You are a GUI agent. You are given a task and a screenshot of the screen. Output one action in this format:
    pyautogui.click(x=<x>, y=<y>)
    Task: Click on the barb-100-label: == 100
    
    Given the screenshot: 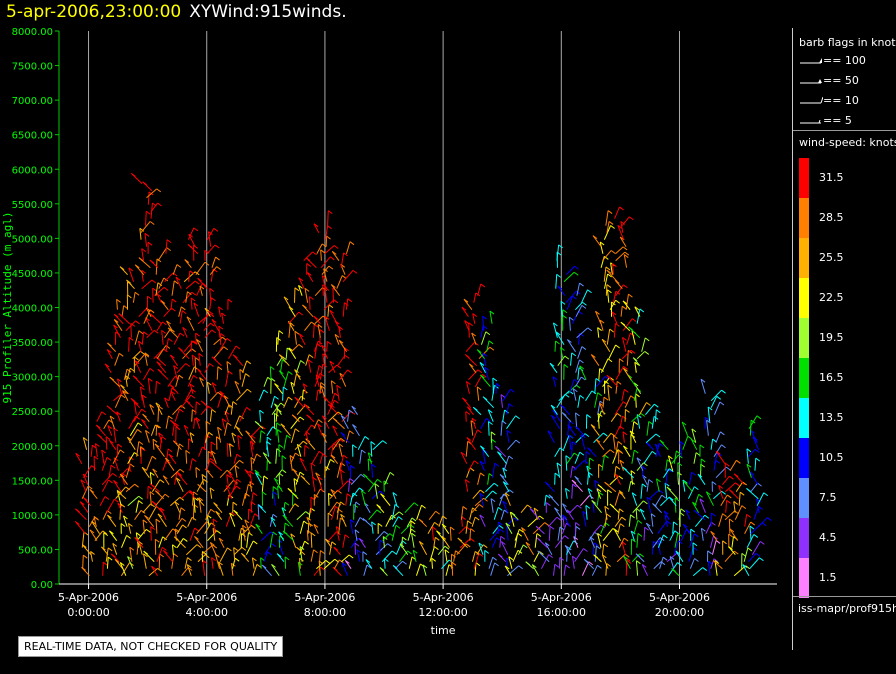 What is the action you would take?
    pyautogui.click(x=844, y=60)
    